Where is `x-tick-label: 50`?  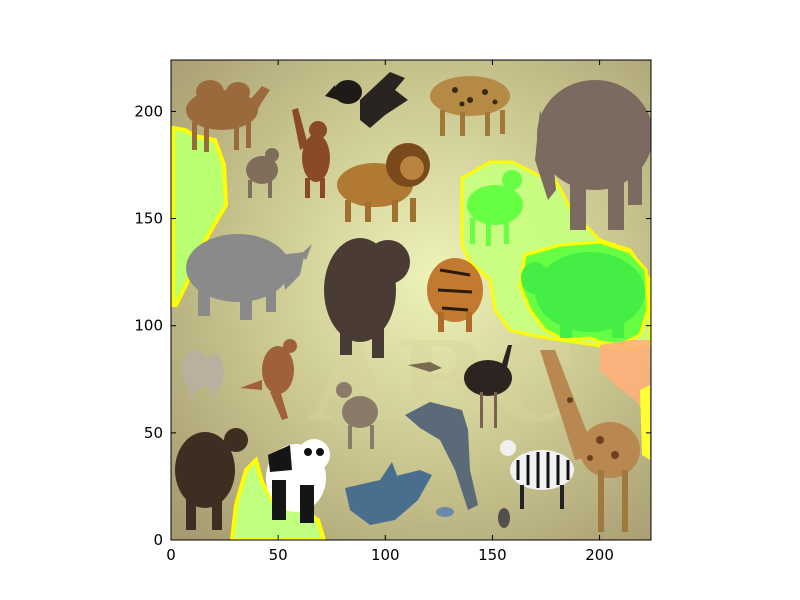
x-tick-label: 50 is located at coordinates (278, 555).